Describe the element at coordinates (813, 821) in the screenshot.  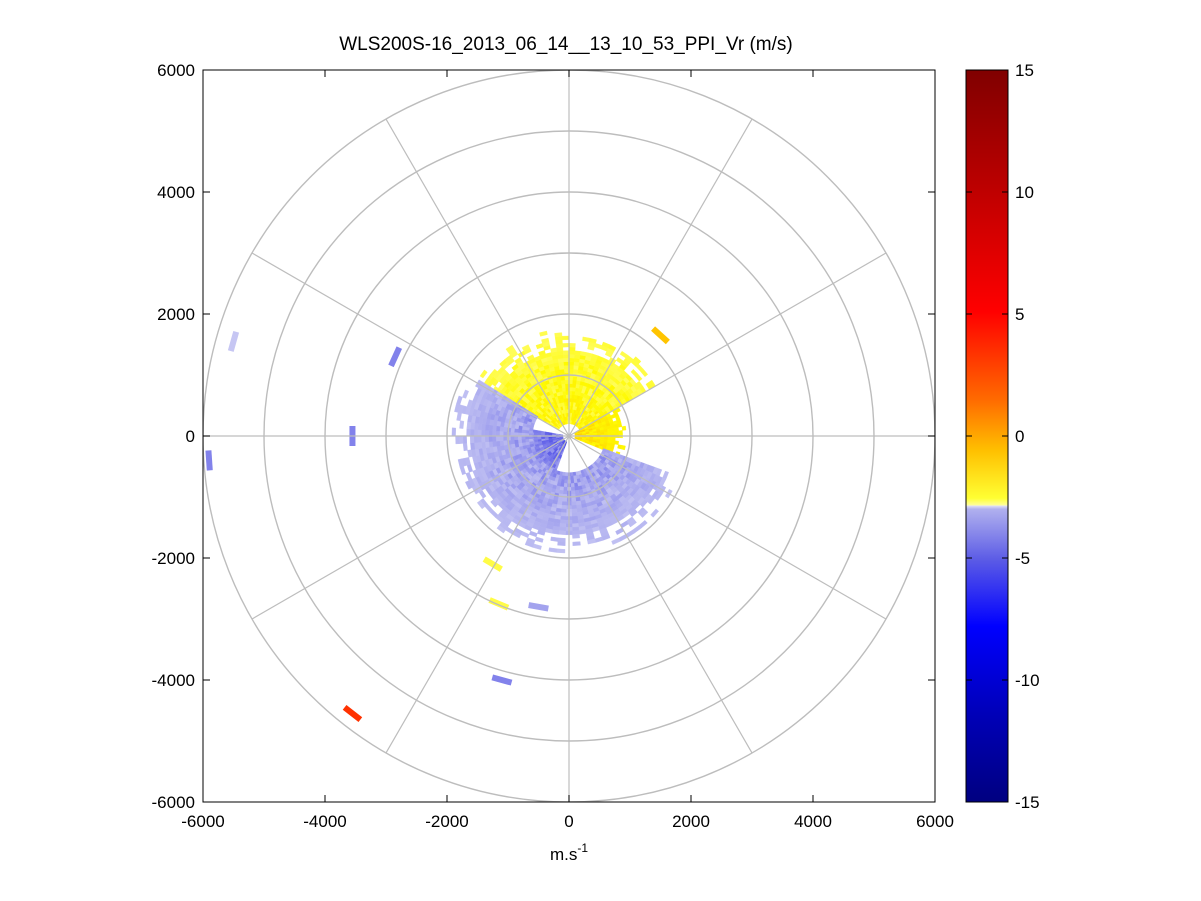
I see `x-tick-label: 4000` at that location.